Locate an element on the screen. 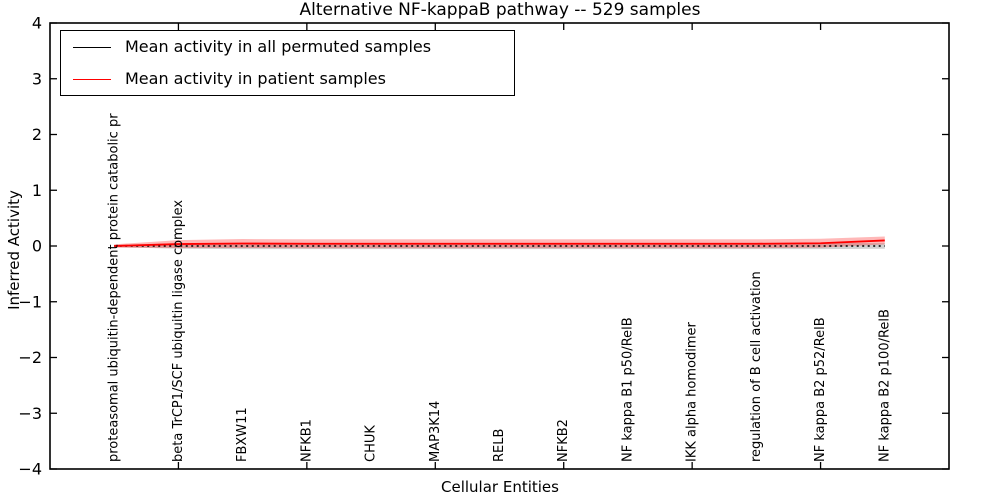 This screenshot has height=500, width=1000. y-tick-label: 1 is located at coordinates (37, 190).